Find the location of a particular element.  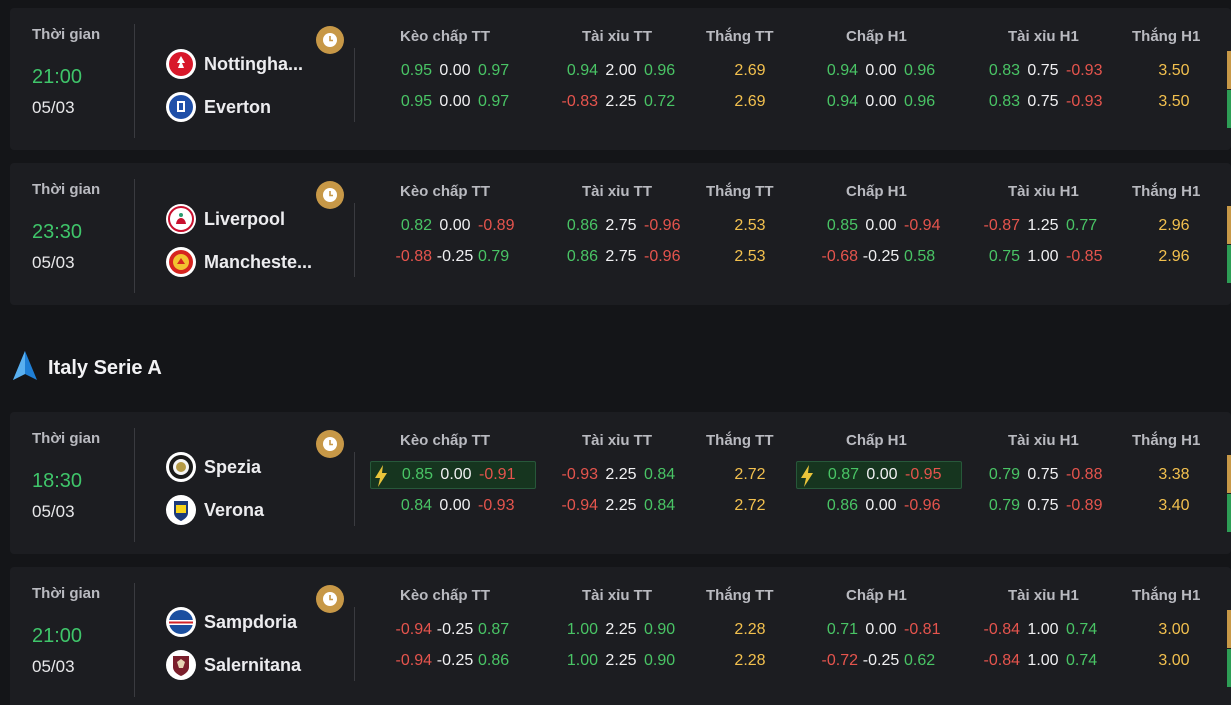

odds-under: 0.77 is located at coordinates (1082, 225).